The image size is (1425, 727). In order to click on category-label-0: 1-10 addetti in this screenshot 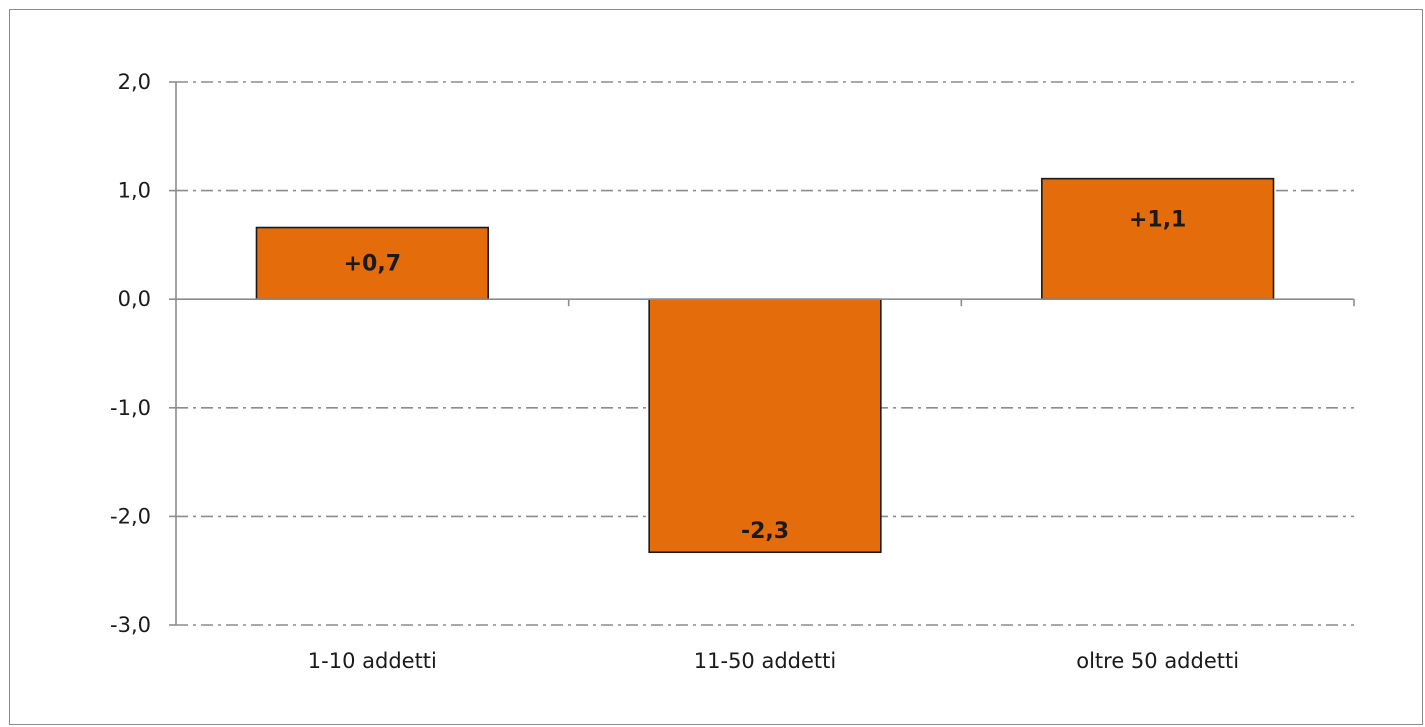, I will do `click(372, 661)`.